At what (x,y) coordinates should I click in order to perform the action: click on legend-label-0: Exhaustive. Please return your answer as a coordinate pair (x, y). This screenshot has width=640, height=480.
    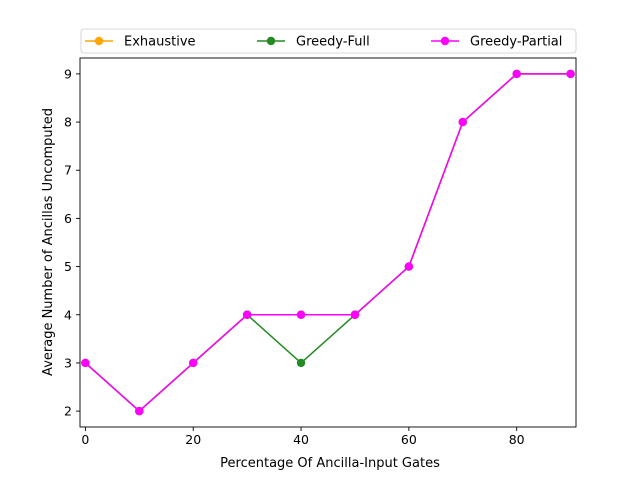
    Looking at the image, I should click on (160, 42).